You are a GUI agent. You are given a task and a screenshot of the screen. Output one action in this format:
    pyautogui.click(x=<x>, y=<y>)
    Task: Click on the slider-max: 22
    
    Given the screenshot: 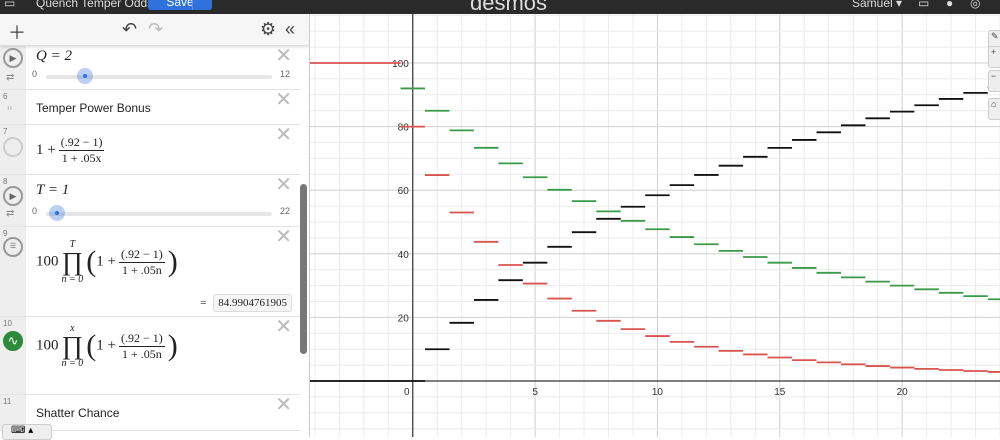 What is the action you would take?
    pyautogui.click(x=284, y=211)
    